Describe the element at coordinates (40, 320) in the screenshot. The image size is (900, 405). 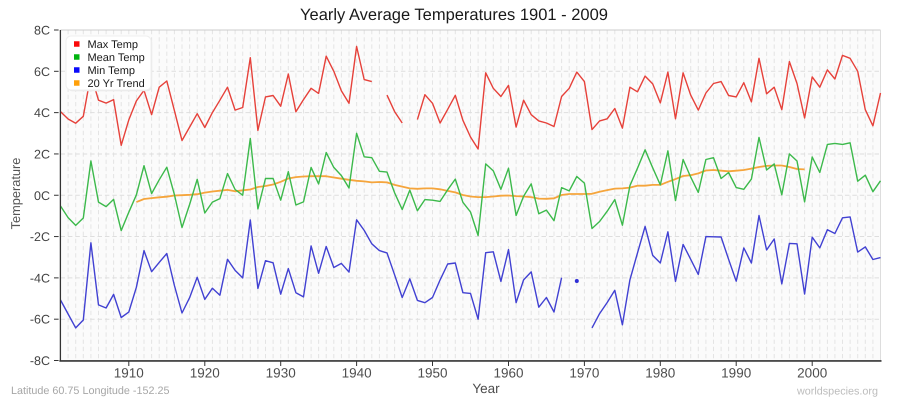
I see `svg-text: -6C` at that location.